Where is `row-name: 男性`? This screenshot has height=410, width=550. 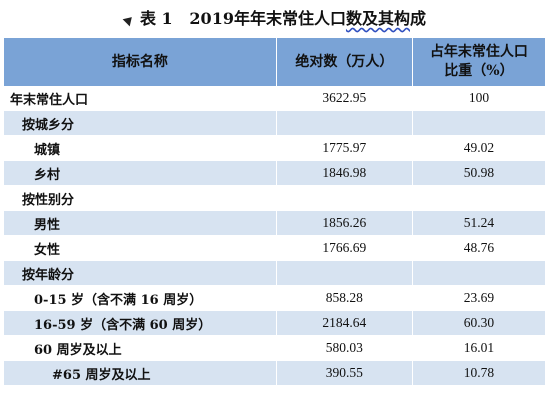
row-name: 男性 is located at coordinates (140, 223).